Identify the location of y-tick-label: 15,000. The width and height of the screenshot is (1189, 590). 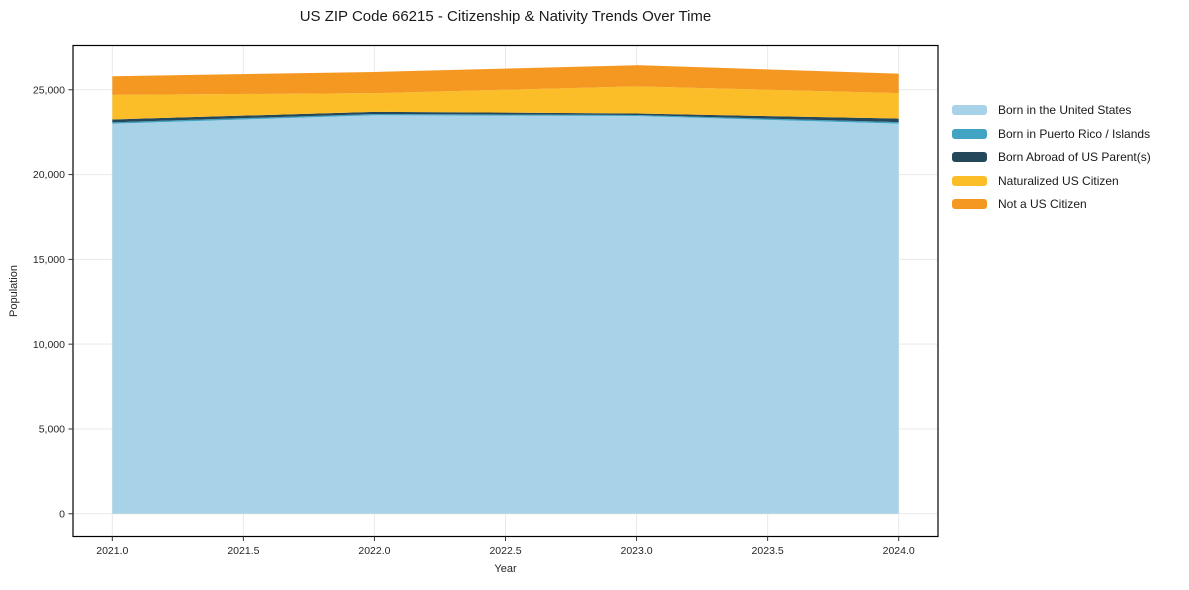
(49, 260).